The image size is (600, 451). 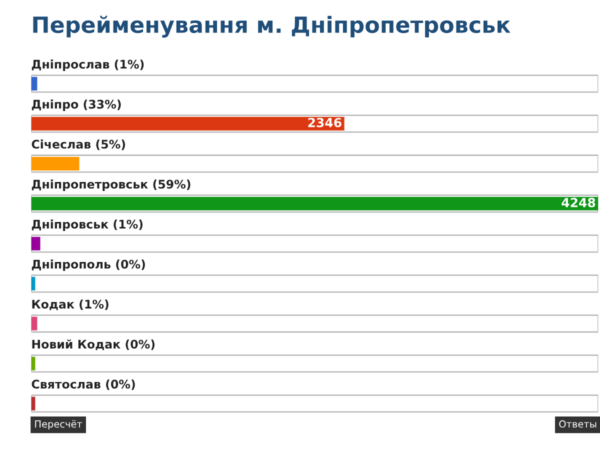 What do you see at coordinates (271, 27) in the screenshot?
I see `chart-title: Перейменування м. Дніпропетровськ` at bounding box center [271, 27].